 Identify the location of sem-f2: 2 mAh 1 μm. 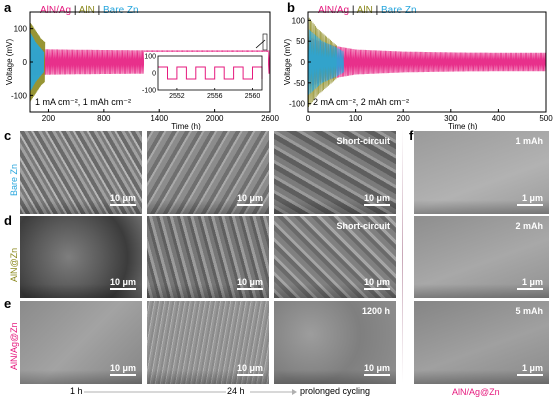
(481, 257).